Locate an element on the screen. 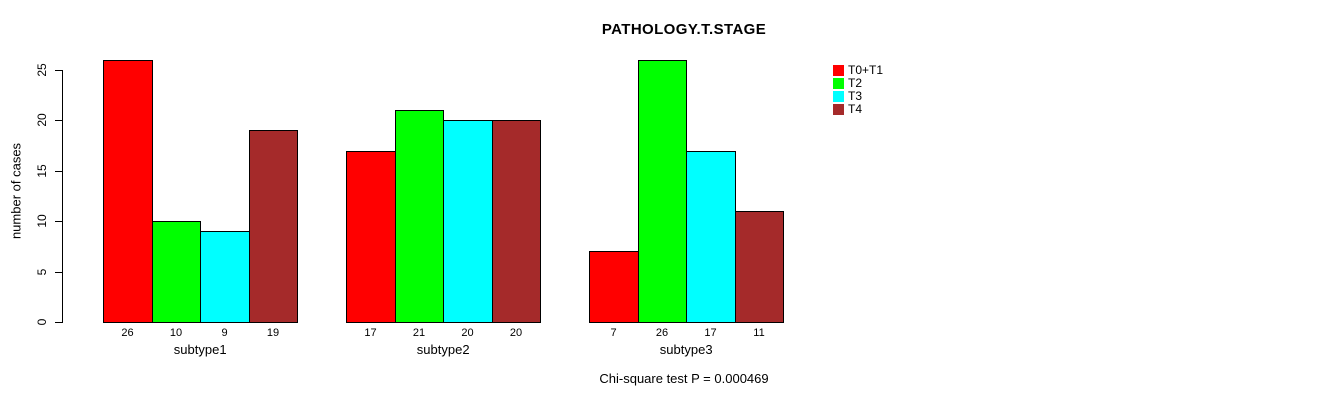  y-axis-label: number of cases is located at coordinates (16, 191).